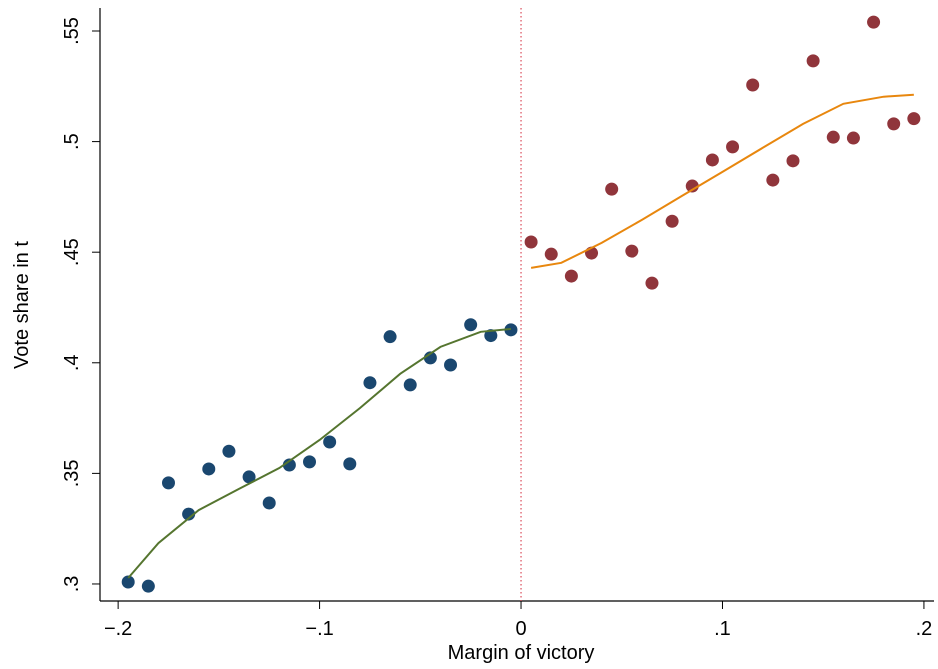 The image size is (938, 669). What do you see at coordinates (72, 473) in the screenshot?
I see `y-tick-label: .35` at bounding box center [72, 473].